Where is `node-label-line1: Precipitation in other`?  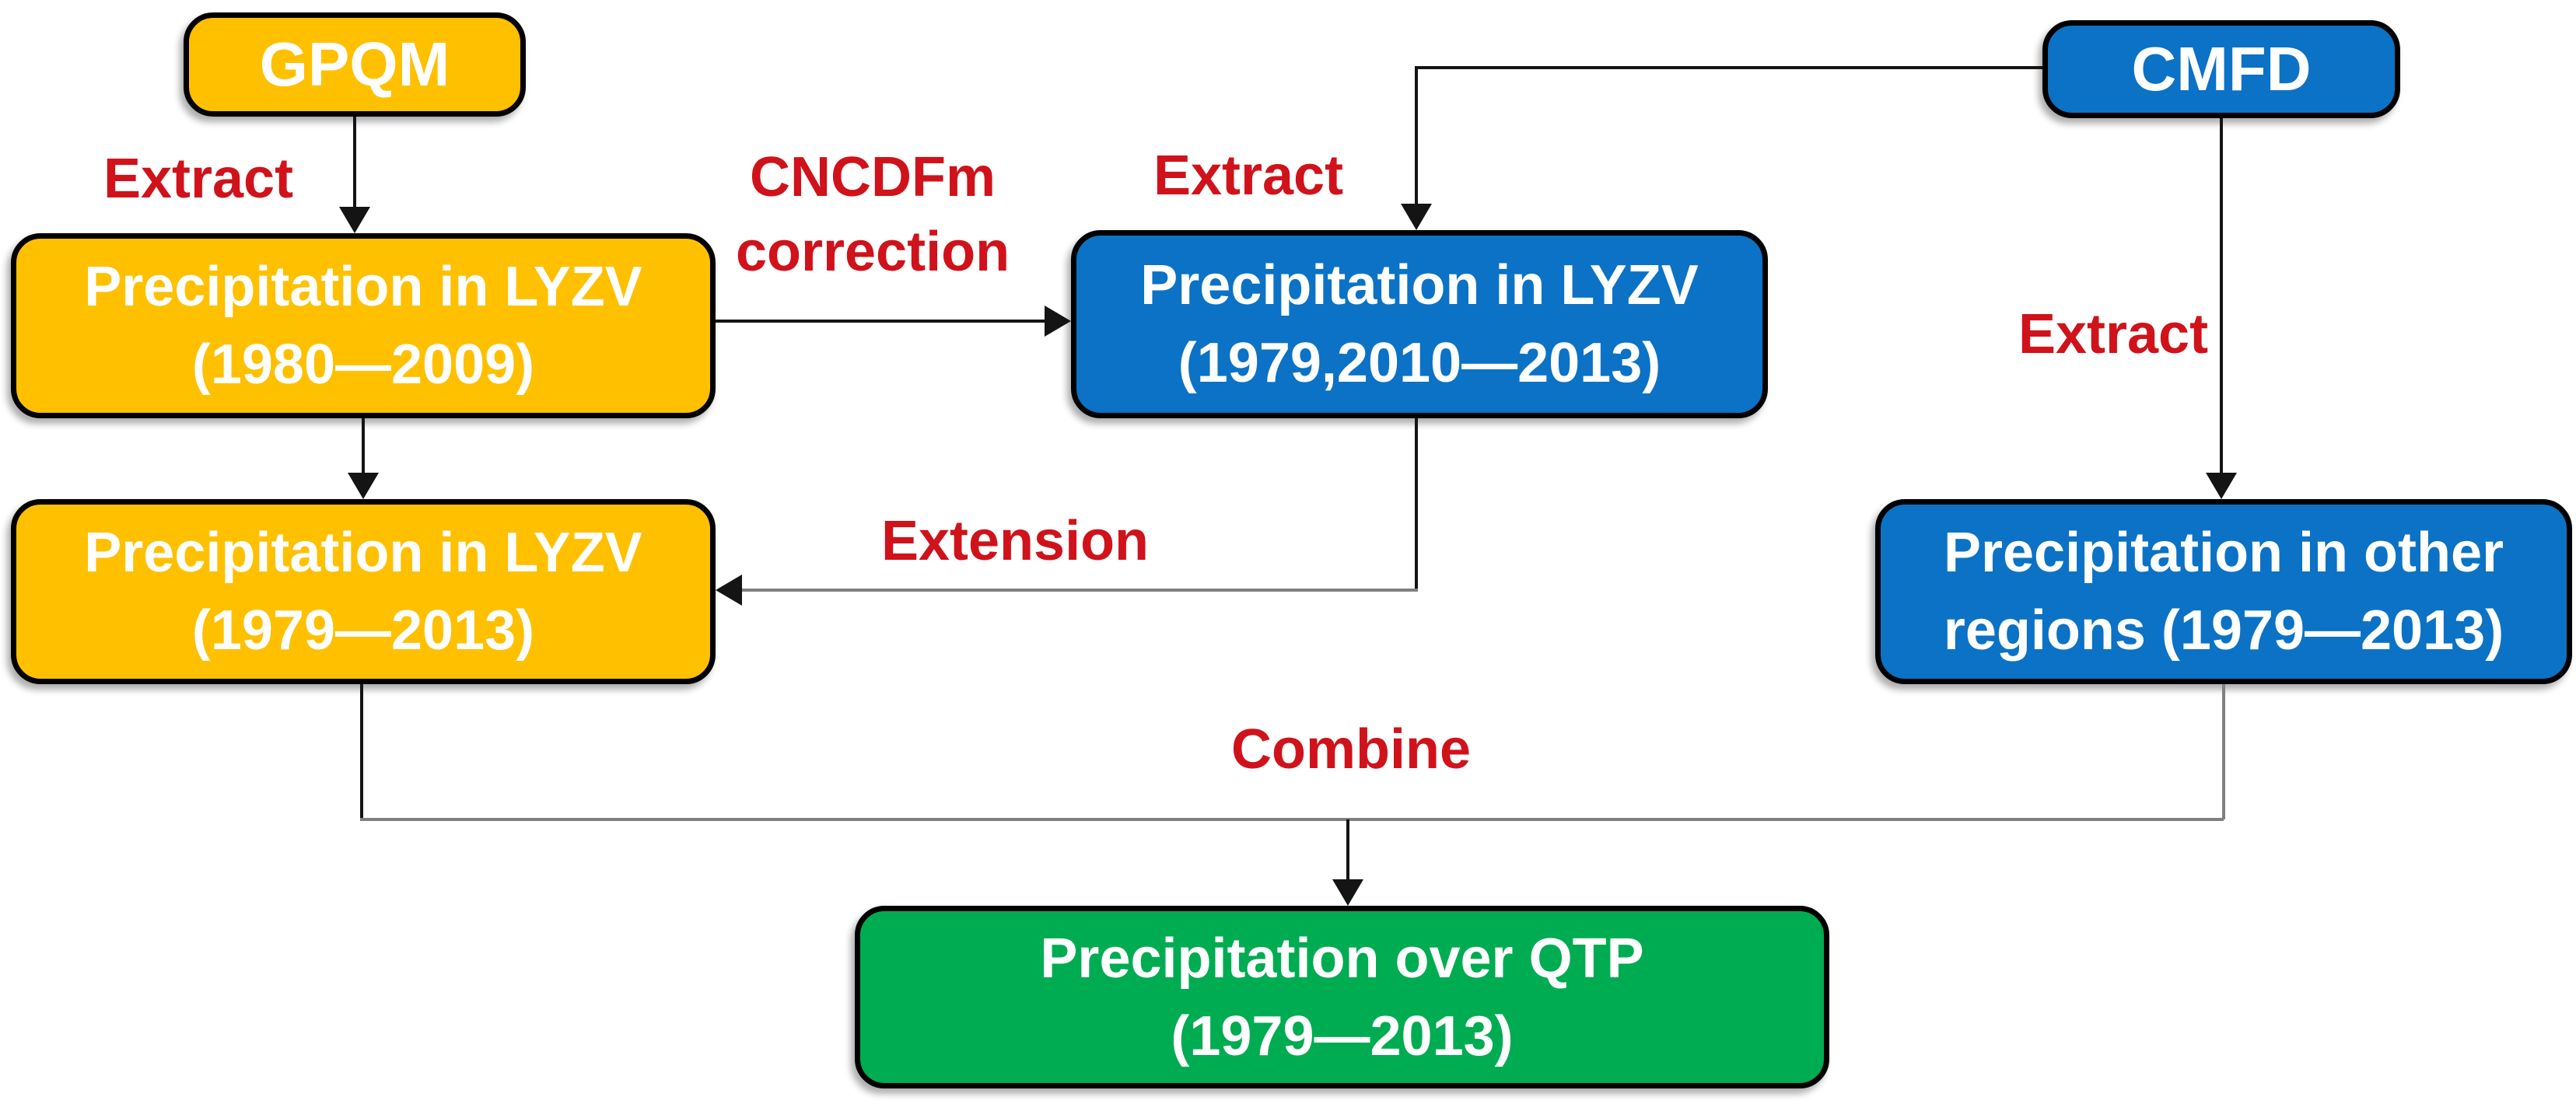 node-label-line1: Precipitation in other is located at coordinates (2224, 553).